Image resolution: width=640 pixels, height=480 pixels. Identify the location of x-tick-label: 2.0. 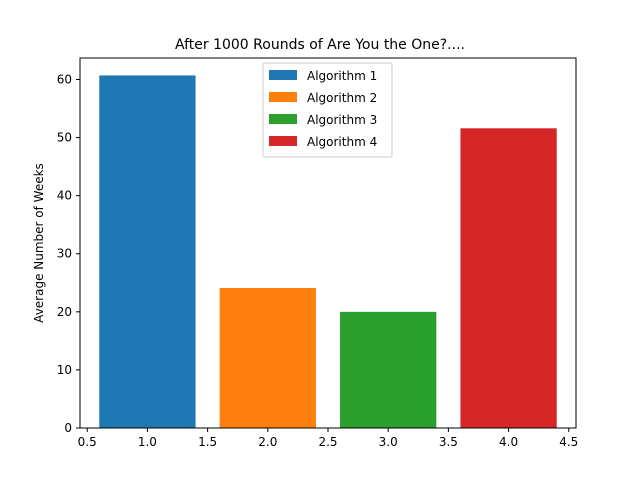
(267, 442).